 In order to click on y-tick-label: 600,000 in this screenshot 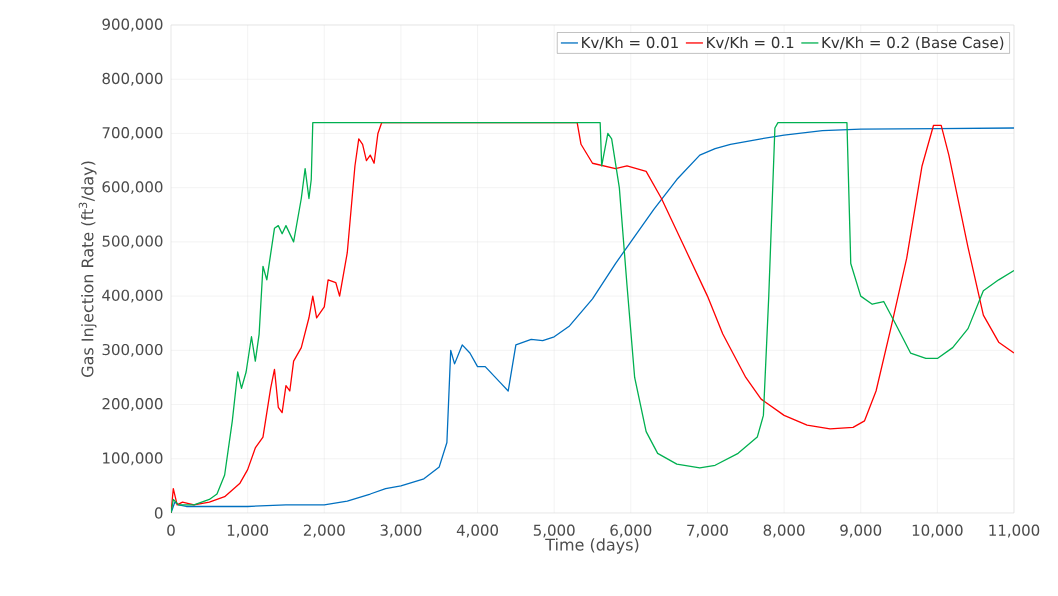, I will do `click(132, 188)`.